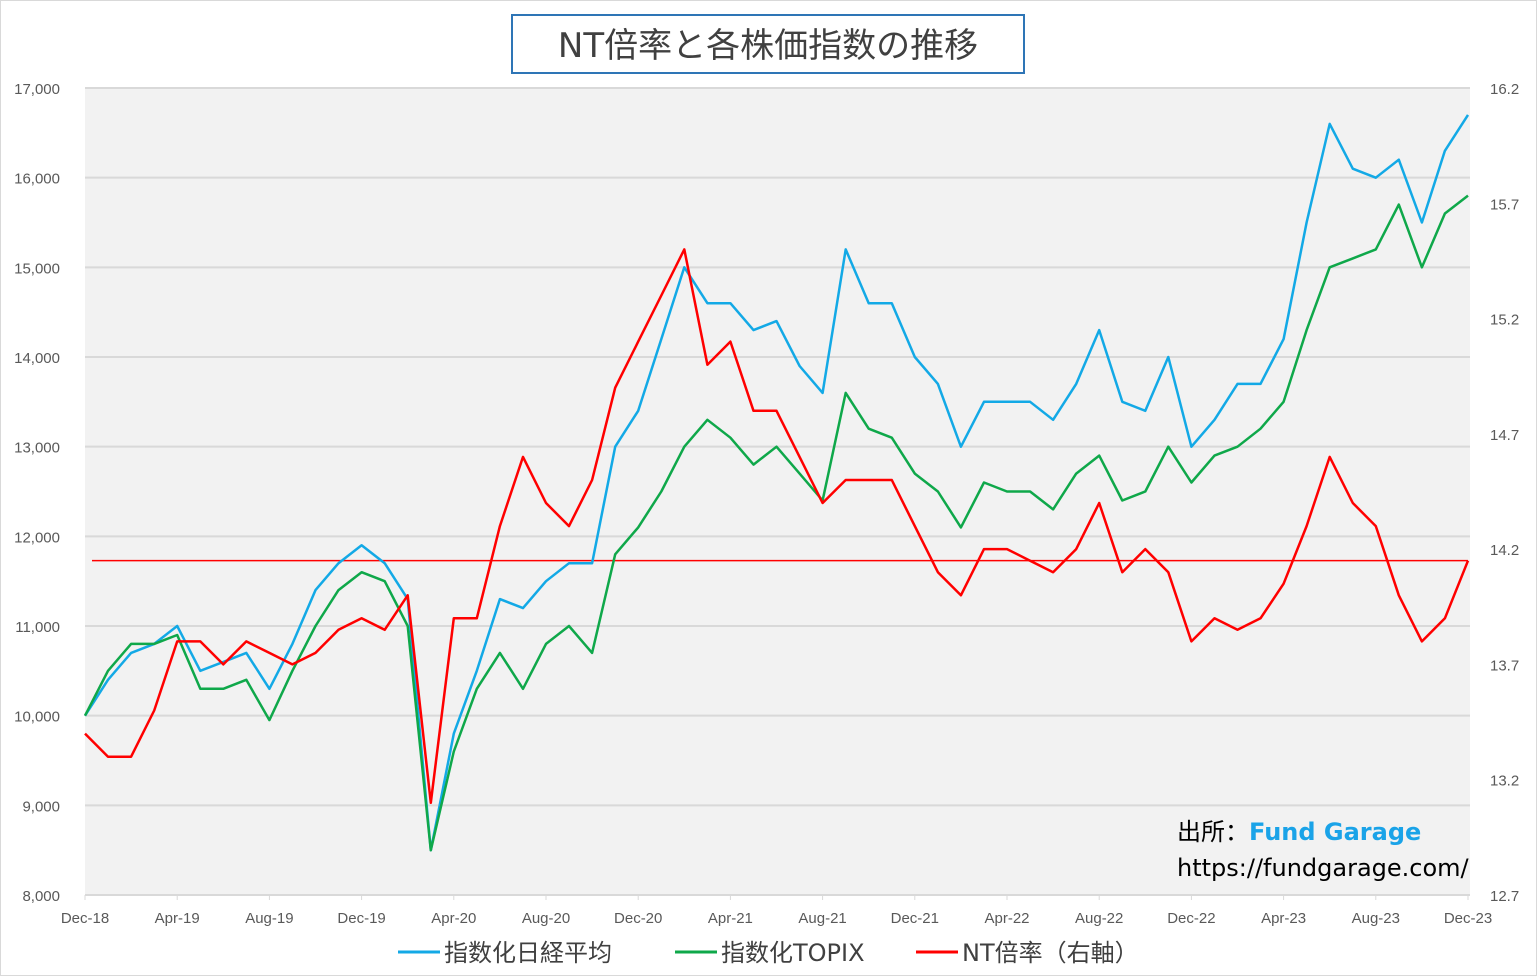 The width and height of the screenshot is (1537, 976). What do you see at coordinates (85, 918) in the screenshot?
I see `x-tick-label: Dec-18` at bounding box center [85, 918].